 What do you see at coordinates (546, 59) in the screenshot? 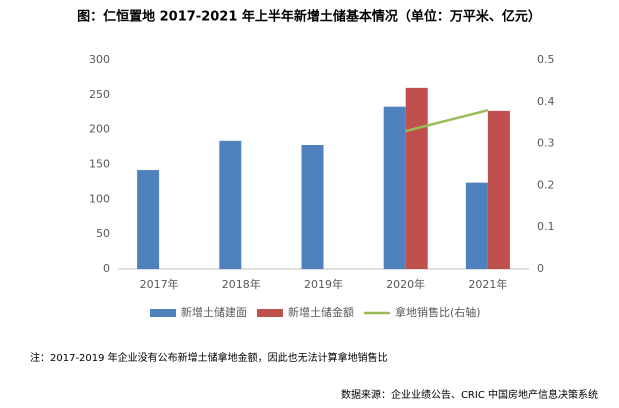
I see `y2-tick-label: 0.5` at bounding box center [546, 59].